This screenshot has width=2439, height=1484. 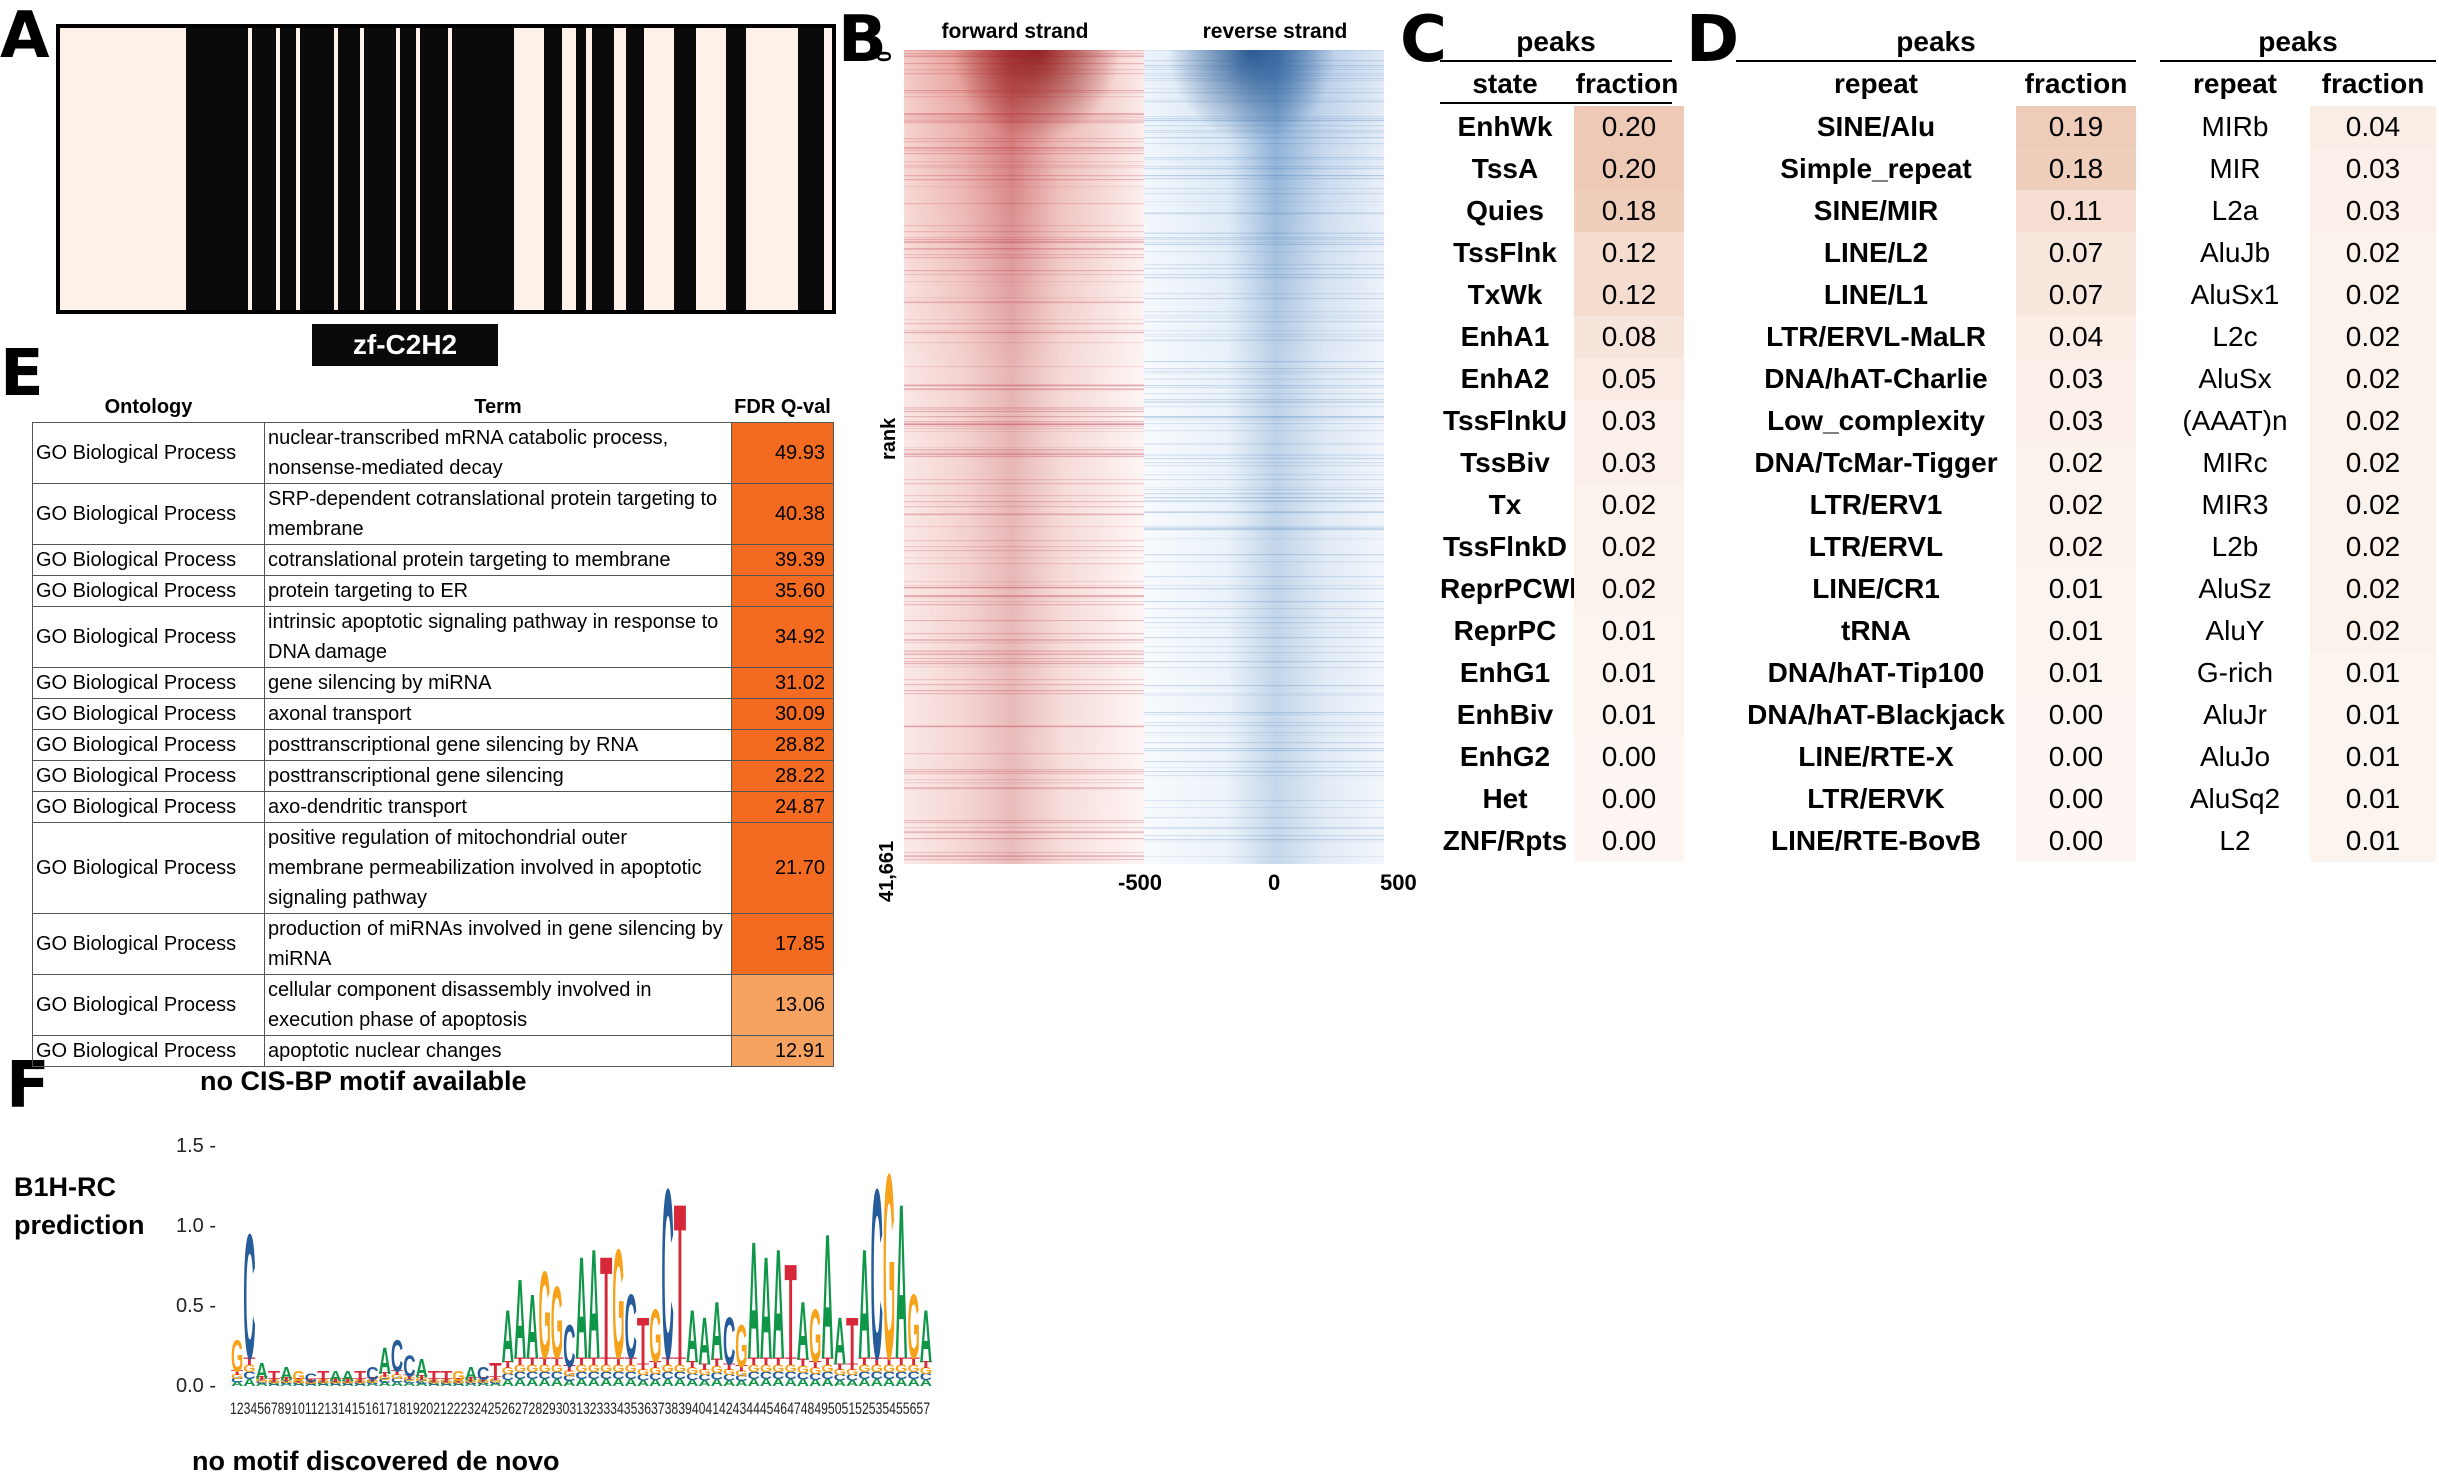 What do you see at coordinates (498, 776) in the screenshot?
I see `go-term: posttranscriptional gene silencing` at bounding box center [498, 776].